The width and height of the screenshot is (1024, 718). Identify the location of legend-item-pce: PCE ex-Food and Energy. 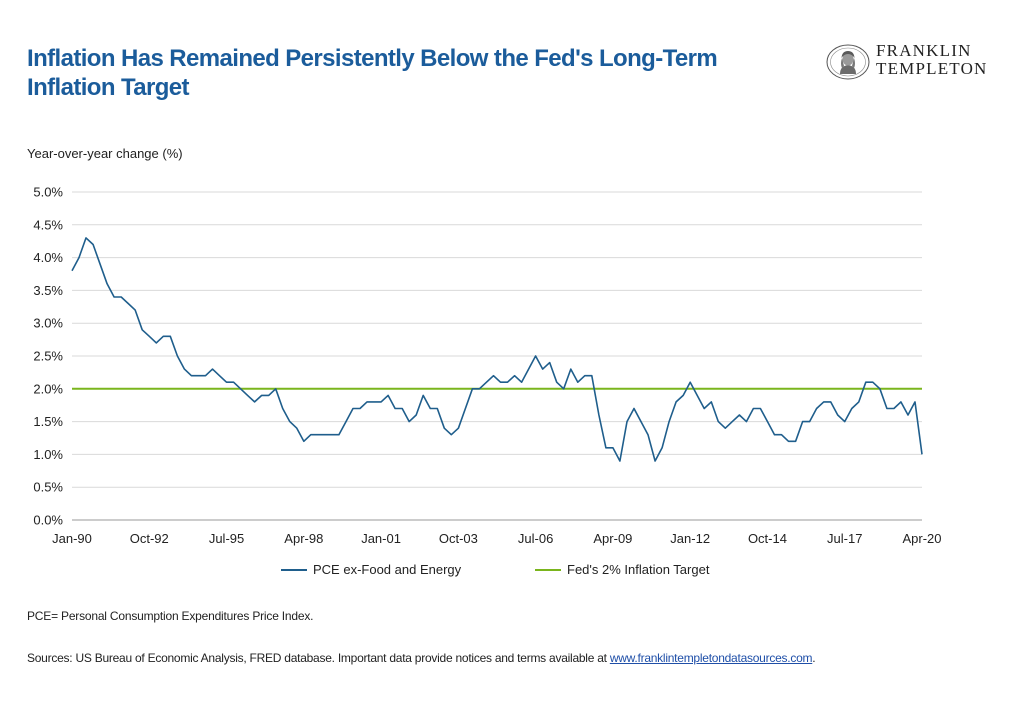
(371, 569).